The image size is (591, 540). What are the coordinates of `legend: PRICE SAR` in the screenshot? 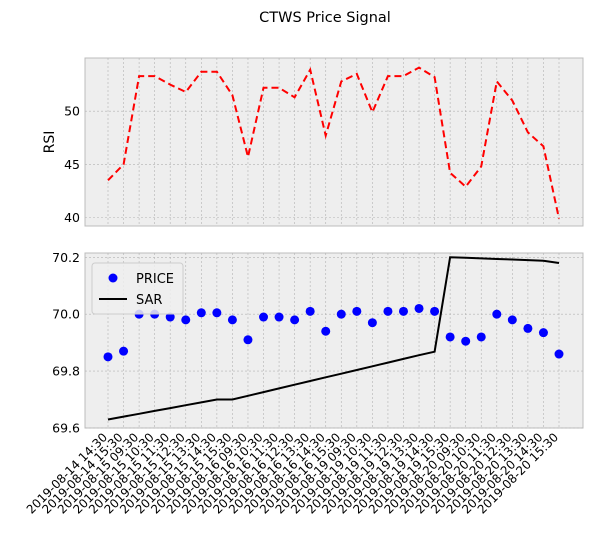 It's located at (137, 288).